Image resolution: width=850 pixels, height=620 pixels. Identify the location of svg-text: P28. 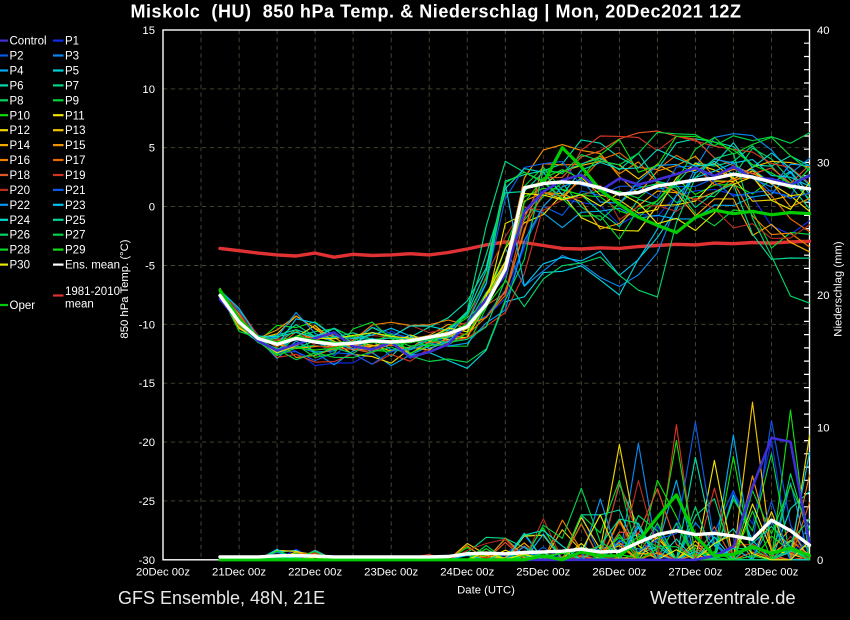
(20, 251).